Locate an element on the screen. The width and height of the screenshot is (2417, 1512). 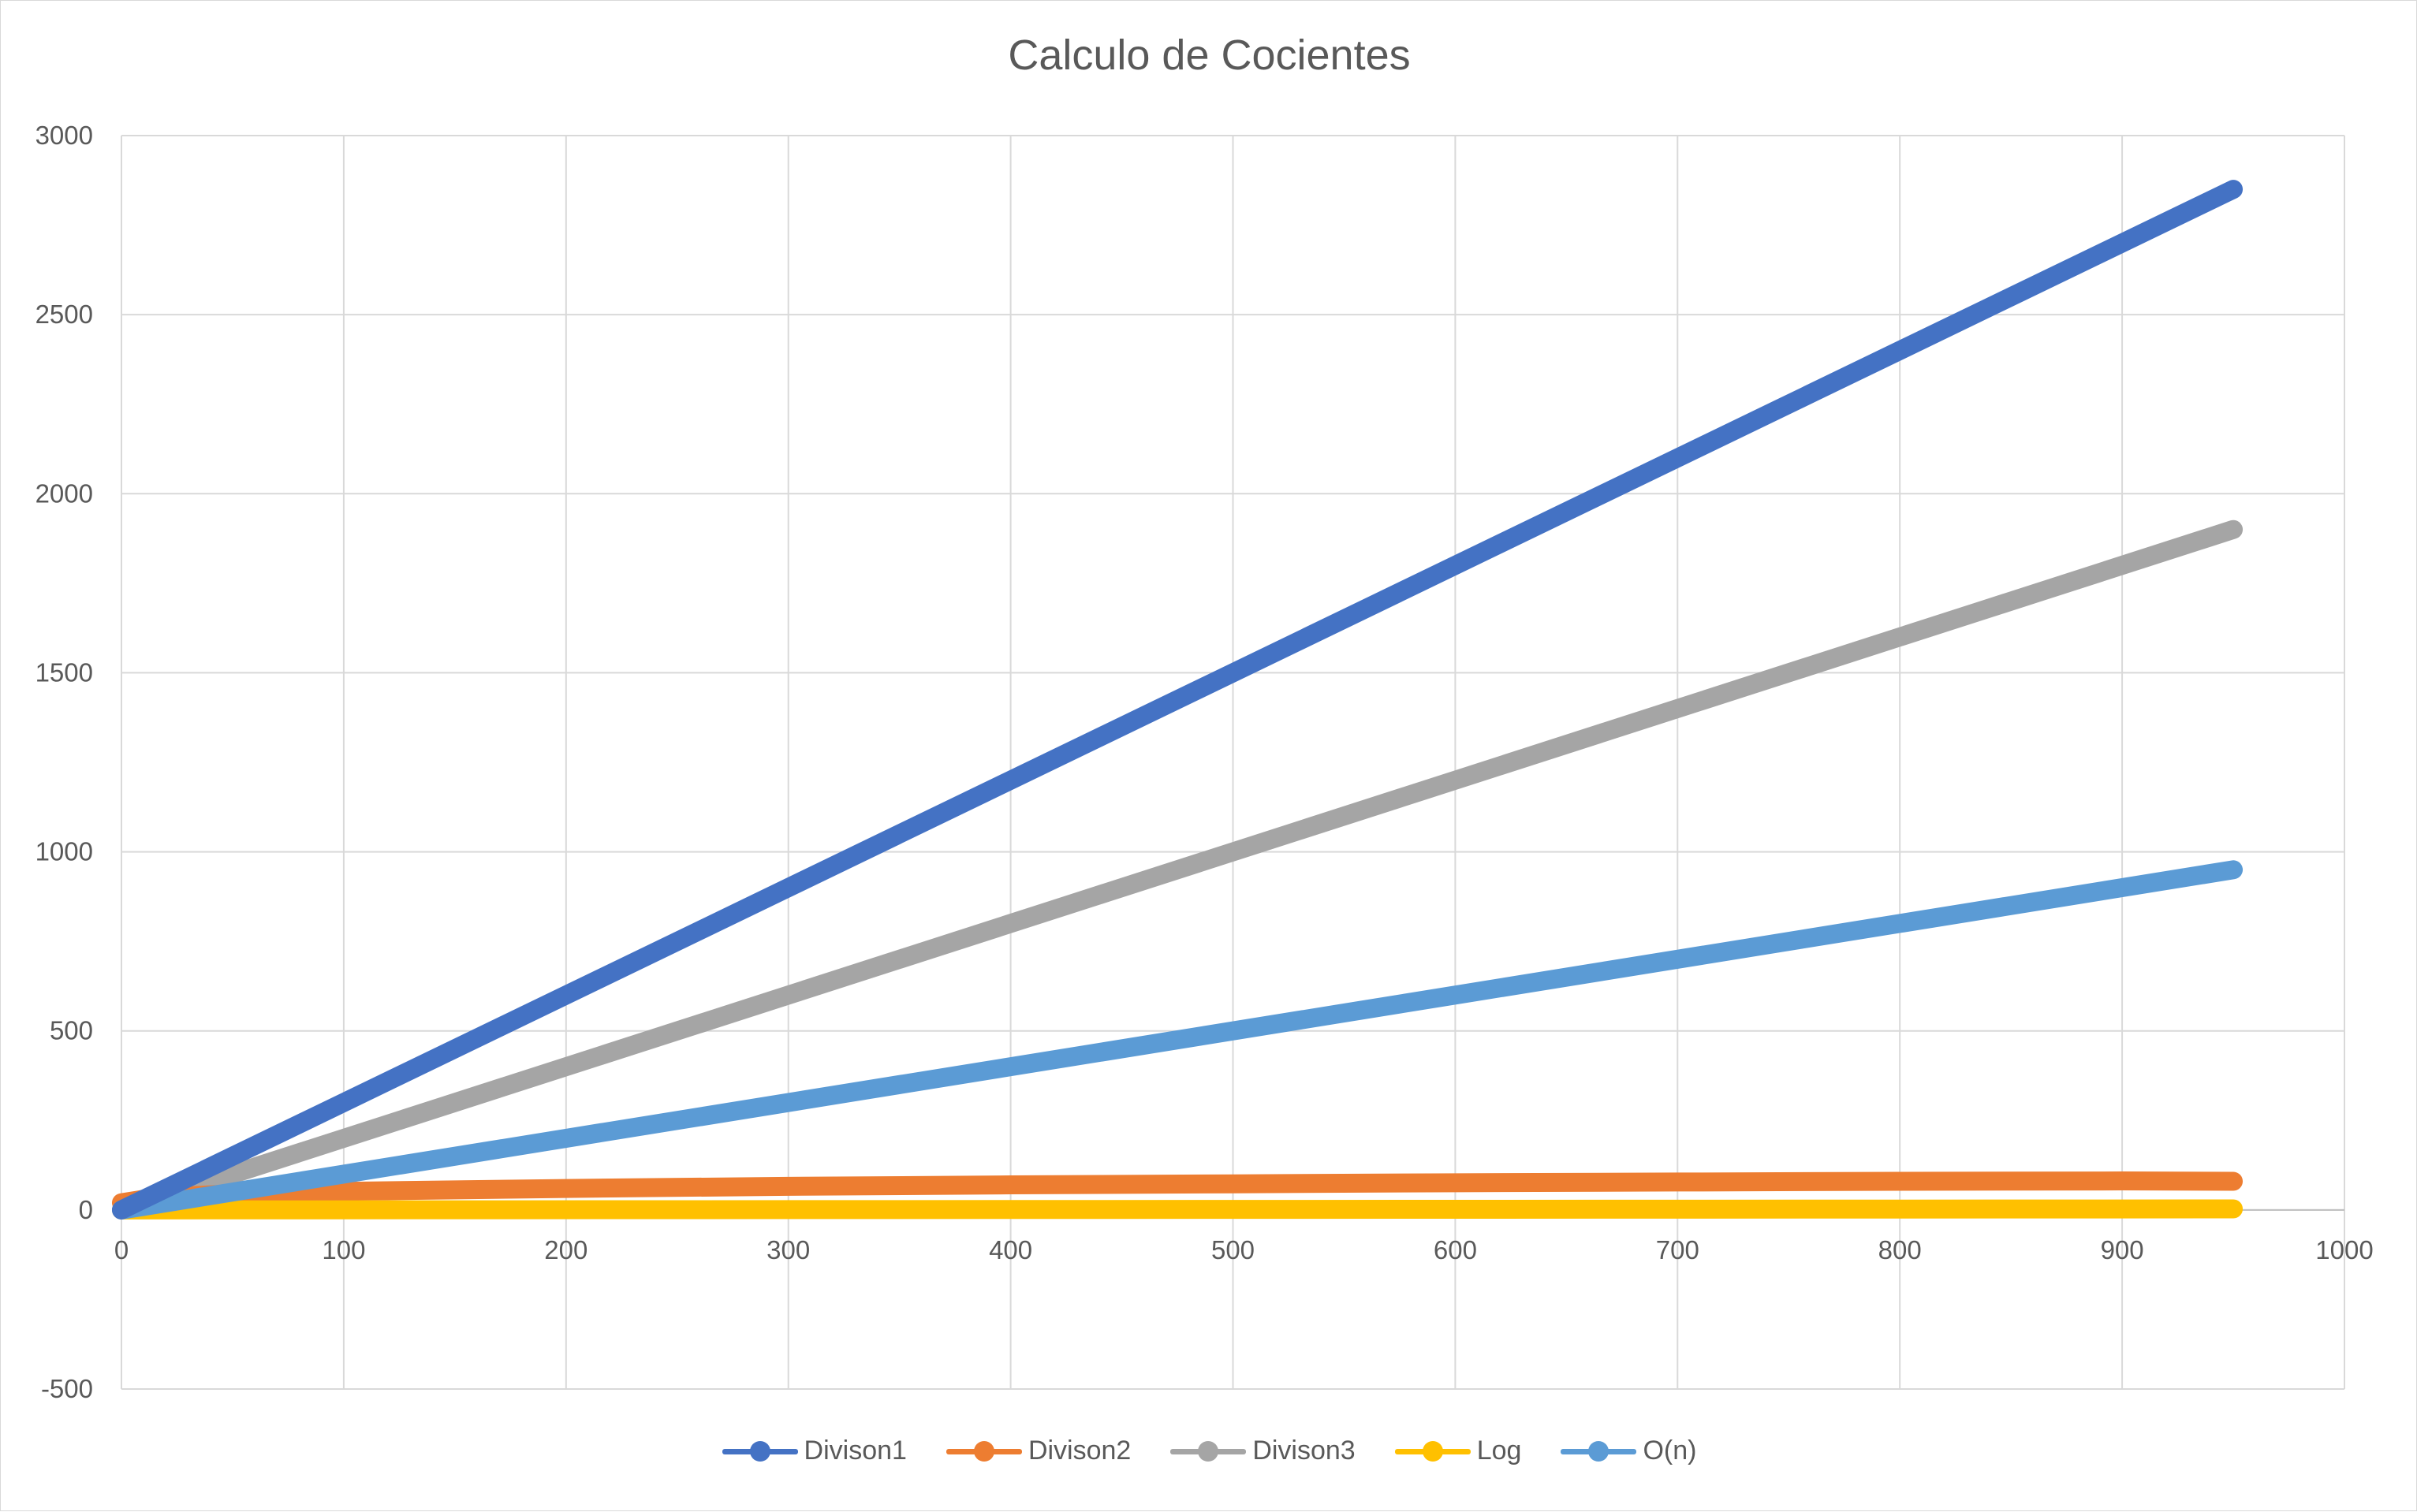
y-tick-label: 1500 is located at coordinates (64, 672).